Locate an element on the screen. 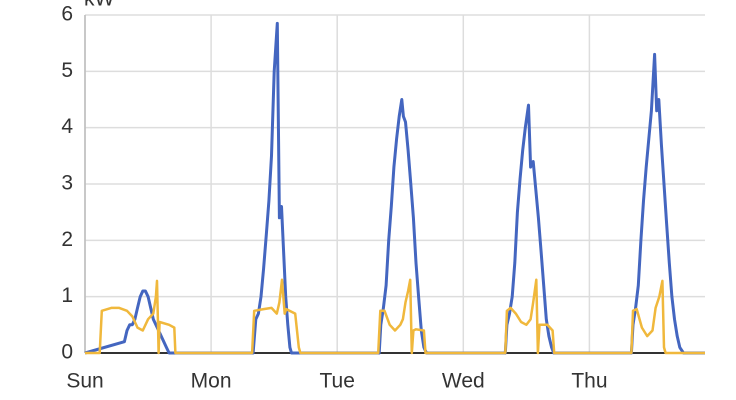 The width and height of the screenshot is (736, 400). y-tick-label: 0 is located at coordinates (67, 352).